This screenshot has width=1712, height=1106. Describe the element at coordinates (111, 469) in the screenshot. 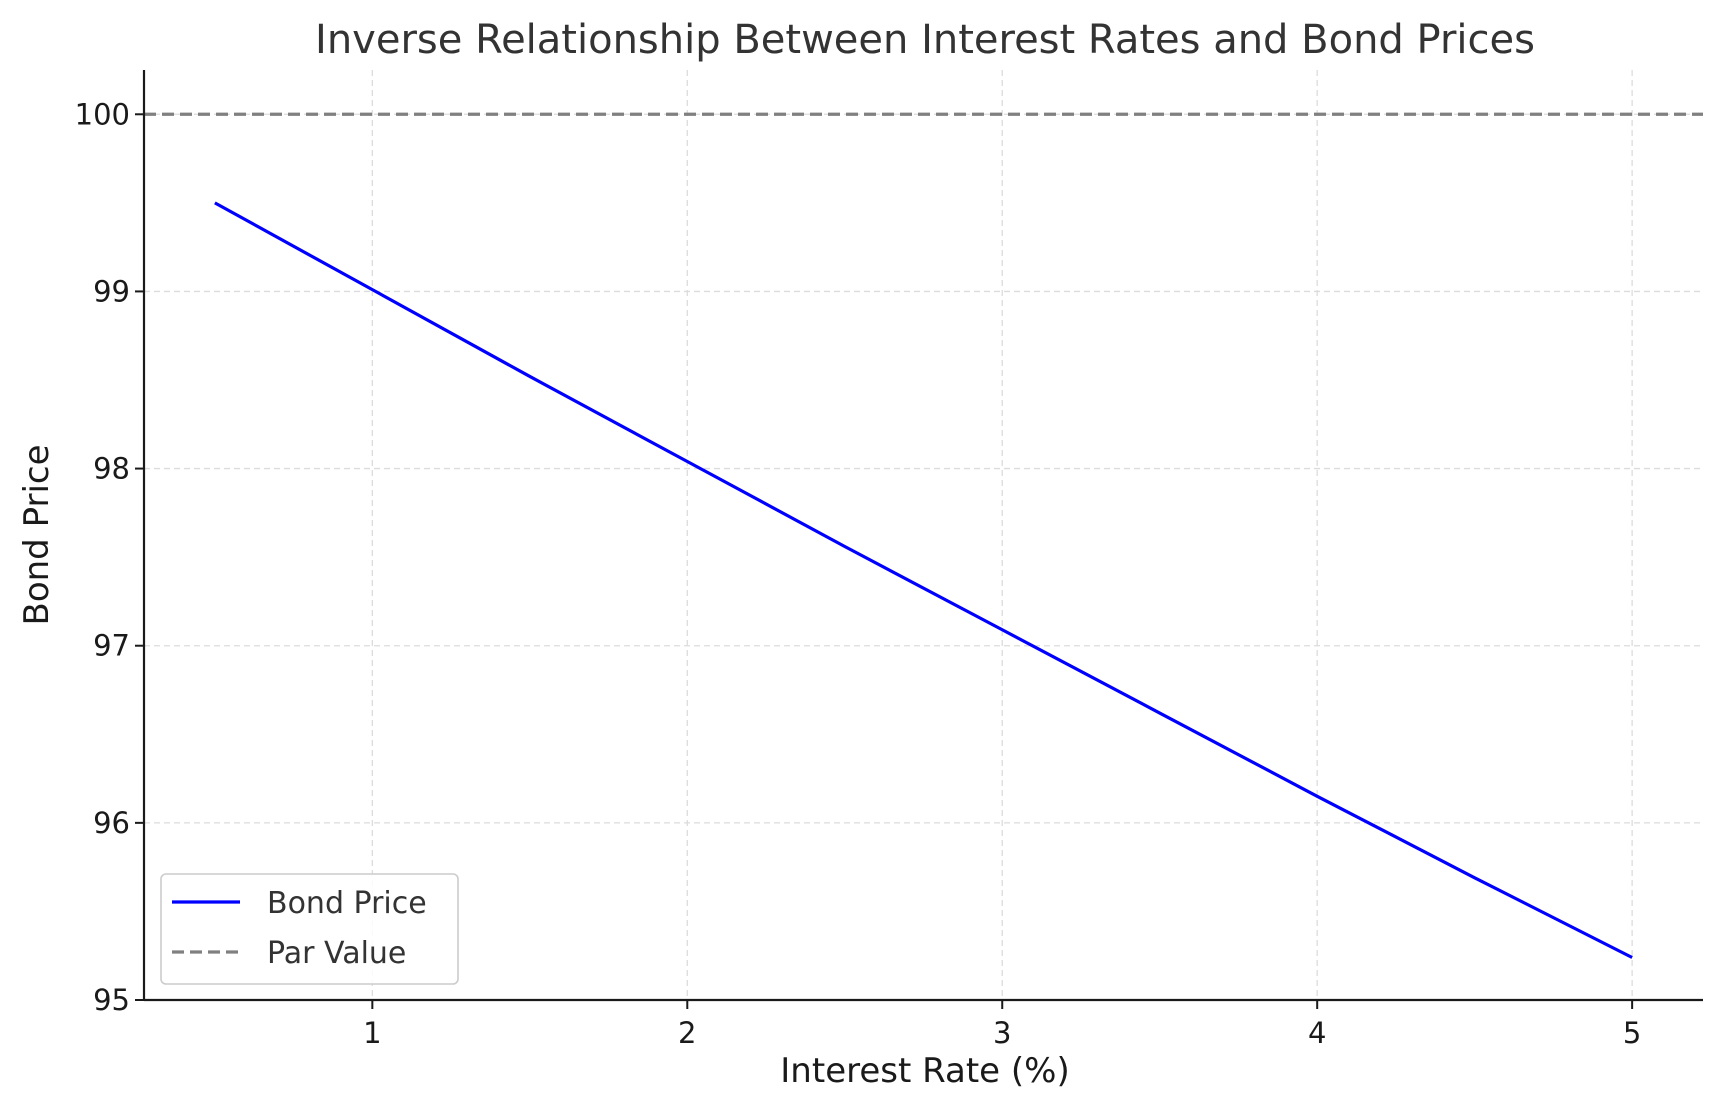

I see `y-tick-label: 98` at that location.